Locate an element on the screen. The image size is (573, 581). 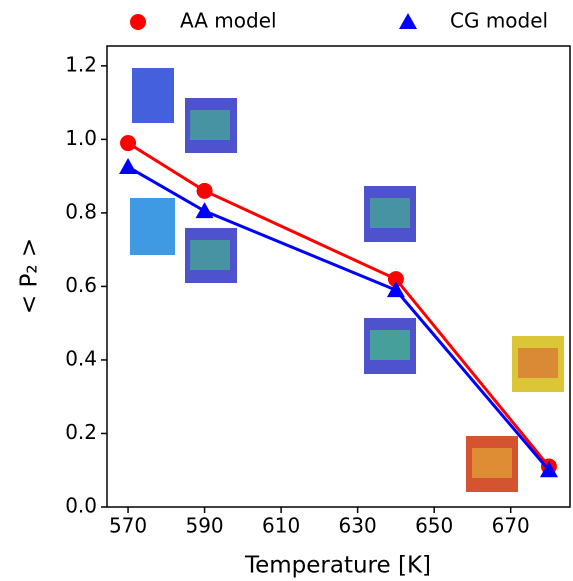
y-tick-label: 0.6 is located at coordinates (81, 285).